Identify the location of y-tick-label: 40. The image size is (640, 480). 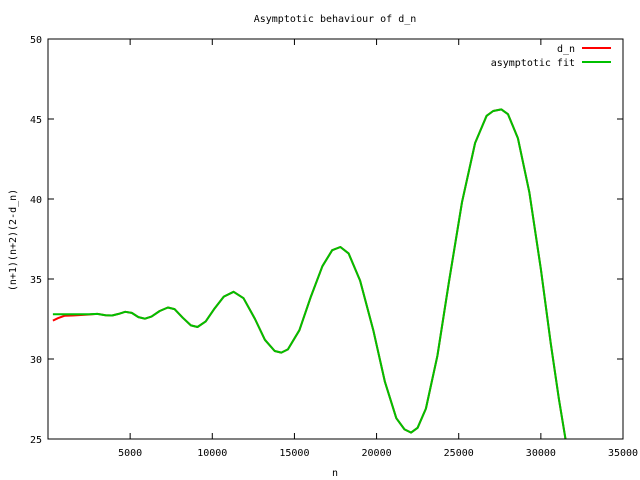
(36, 200).